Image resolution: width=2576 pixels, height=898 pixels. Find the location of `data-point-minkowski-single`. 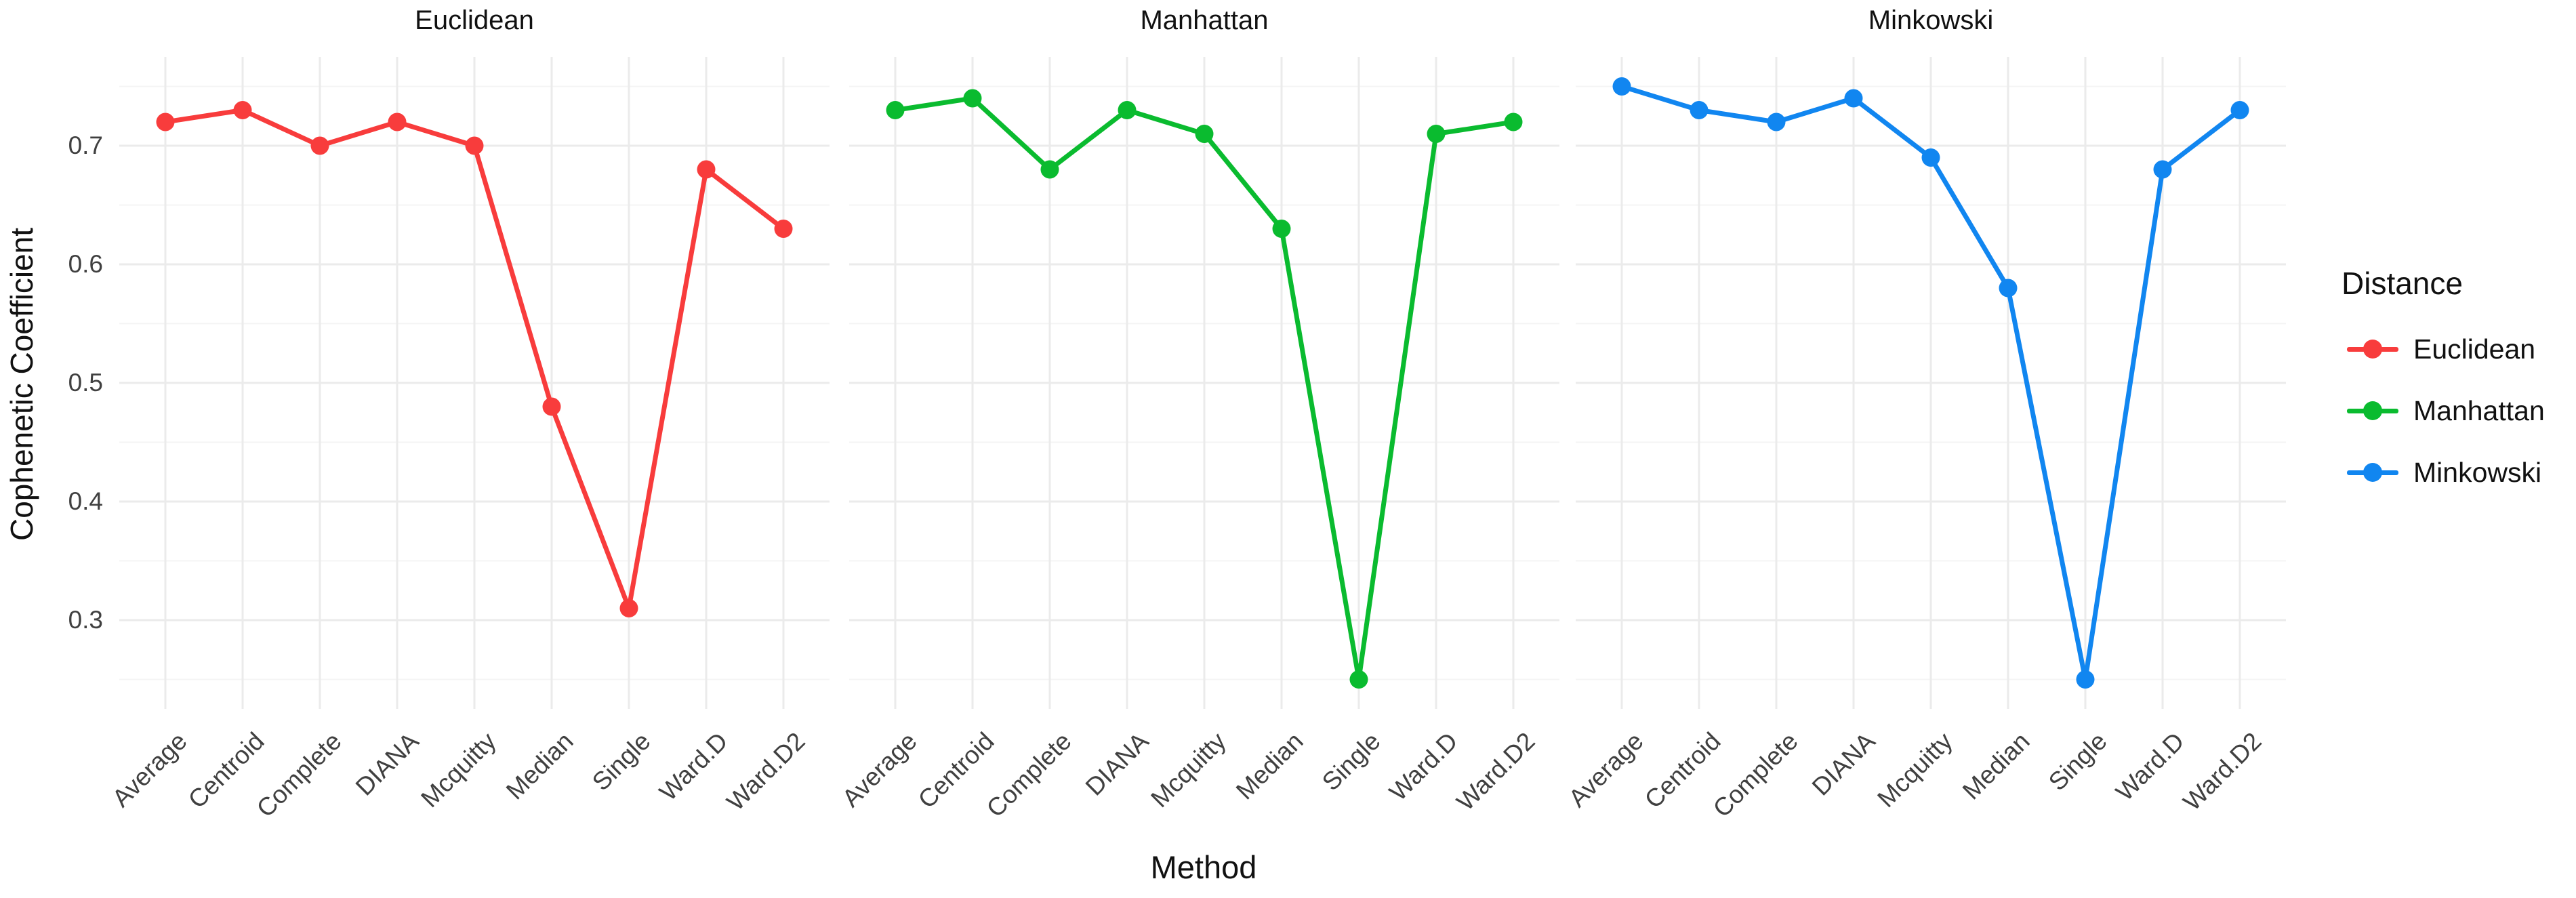

data-point-minkowski-single is located at coordinates (2085, 679).